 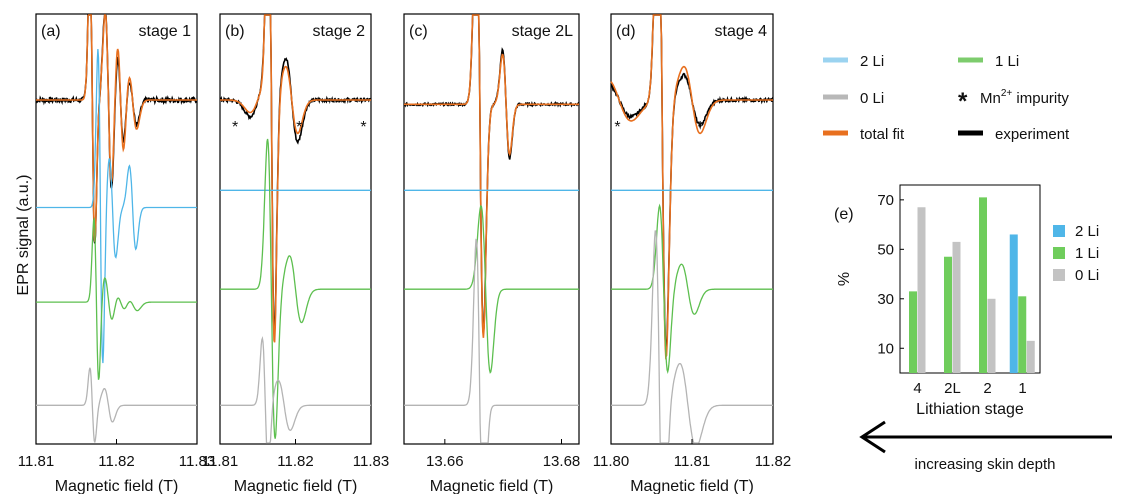 I want to click on panel-tag: (d), so click(x=626, y=31).